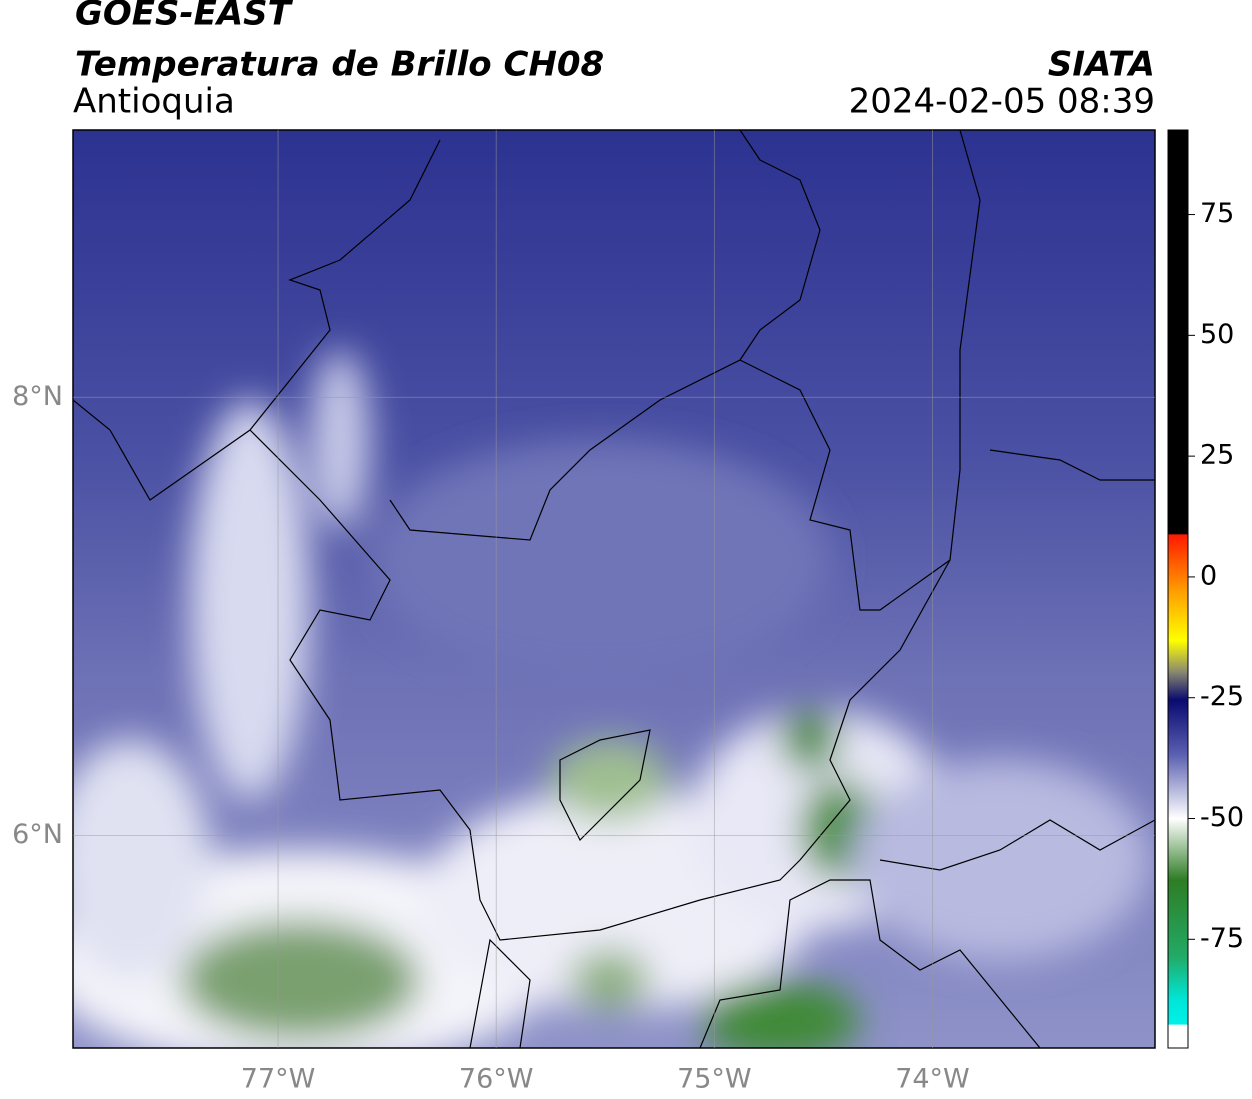  I want to click on colorbar, so click(1178, 589).